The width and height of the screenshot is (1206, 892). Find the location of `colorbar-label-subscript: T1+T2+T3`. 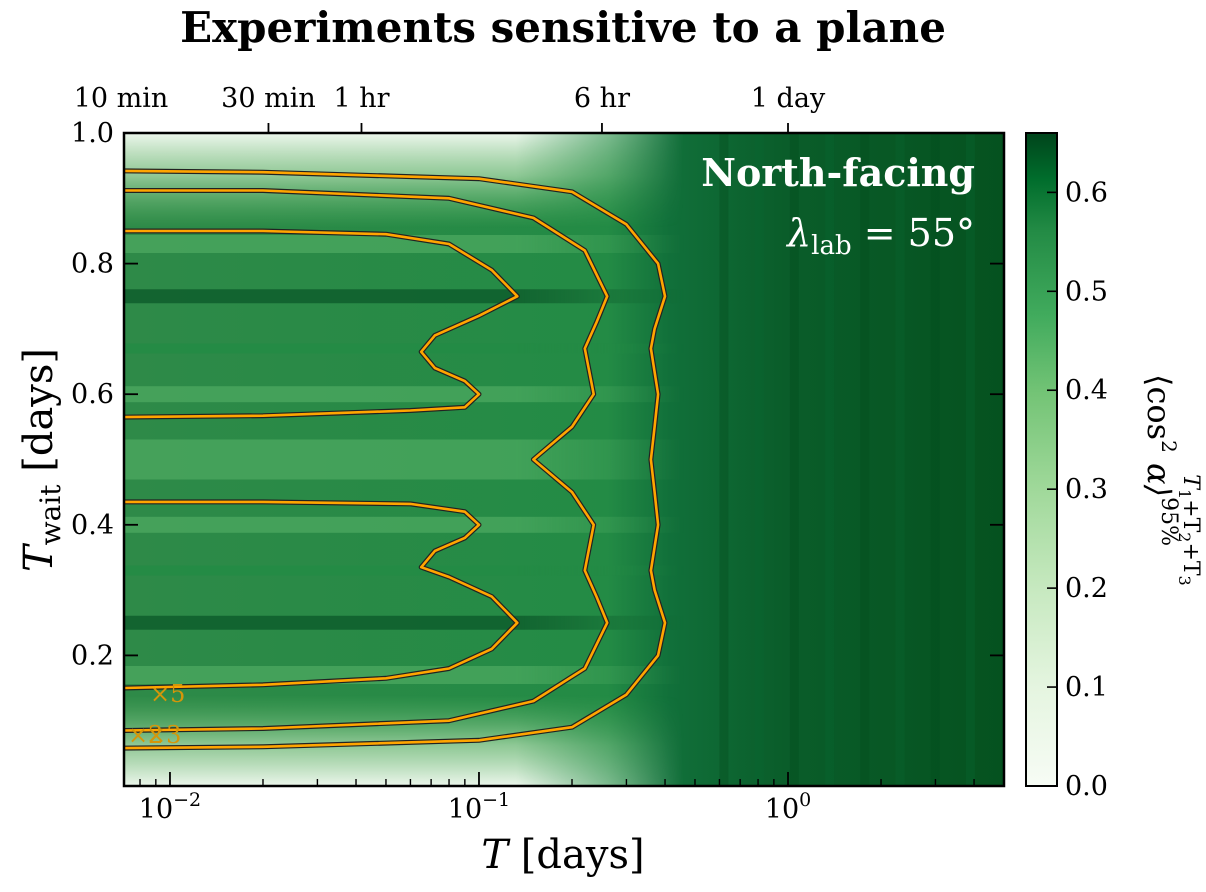

colorbar-label-subscript: T1+T2+T3 is located at coordinates (1189, 529).